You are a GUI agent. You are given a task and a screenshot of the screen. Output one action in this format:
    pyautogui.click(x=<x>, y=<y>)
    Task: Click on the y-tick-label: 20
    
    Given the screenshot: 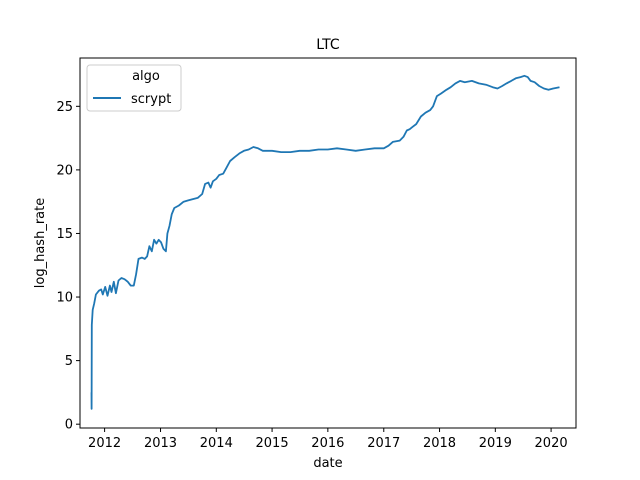 What is the action you would take?
    pyautogui.click(x=64, y=170)
    